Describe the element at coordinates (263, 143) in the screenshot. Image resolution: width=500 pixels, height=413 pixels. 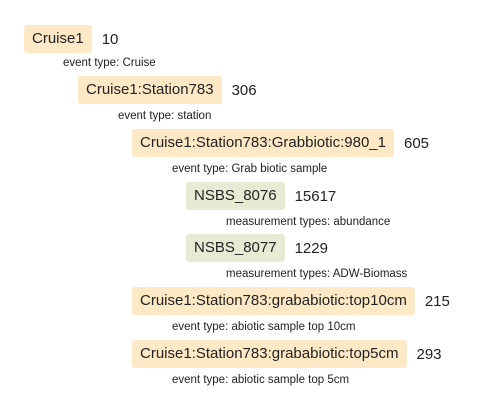
I see `node-label: Cruise1:Station783:Grabbiotic:980_1` at that location.